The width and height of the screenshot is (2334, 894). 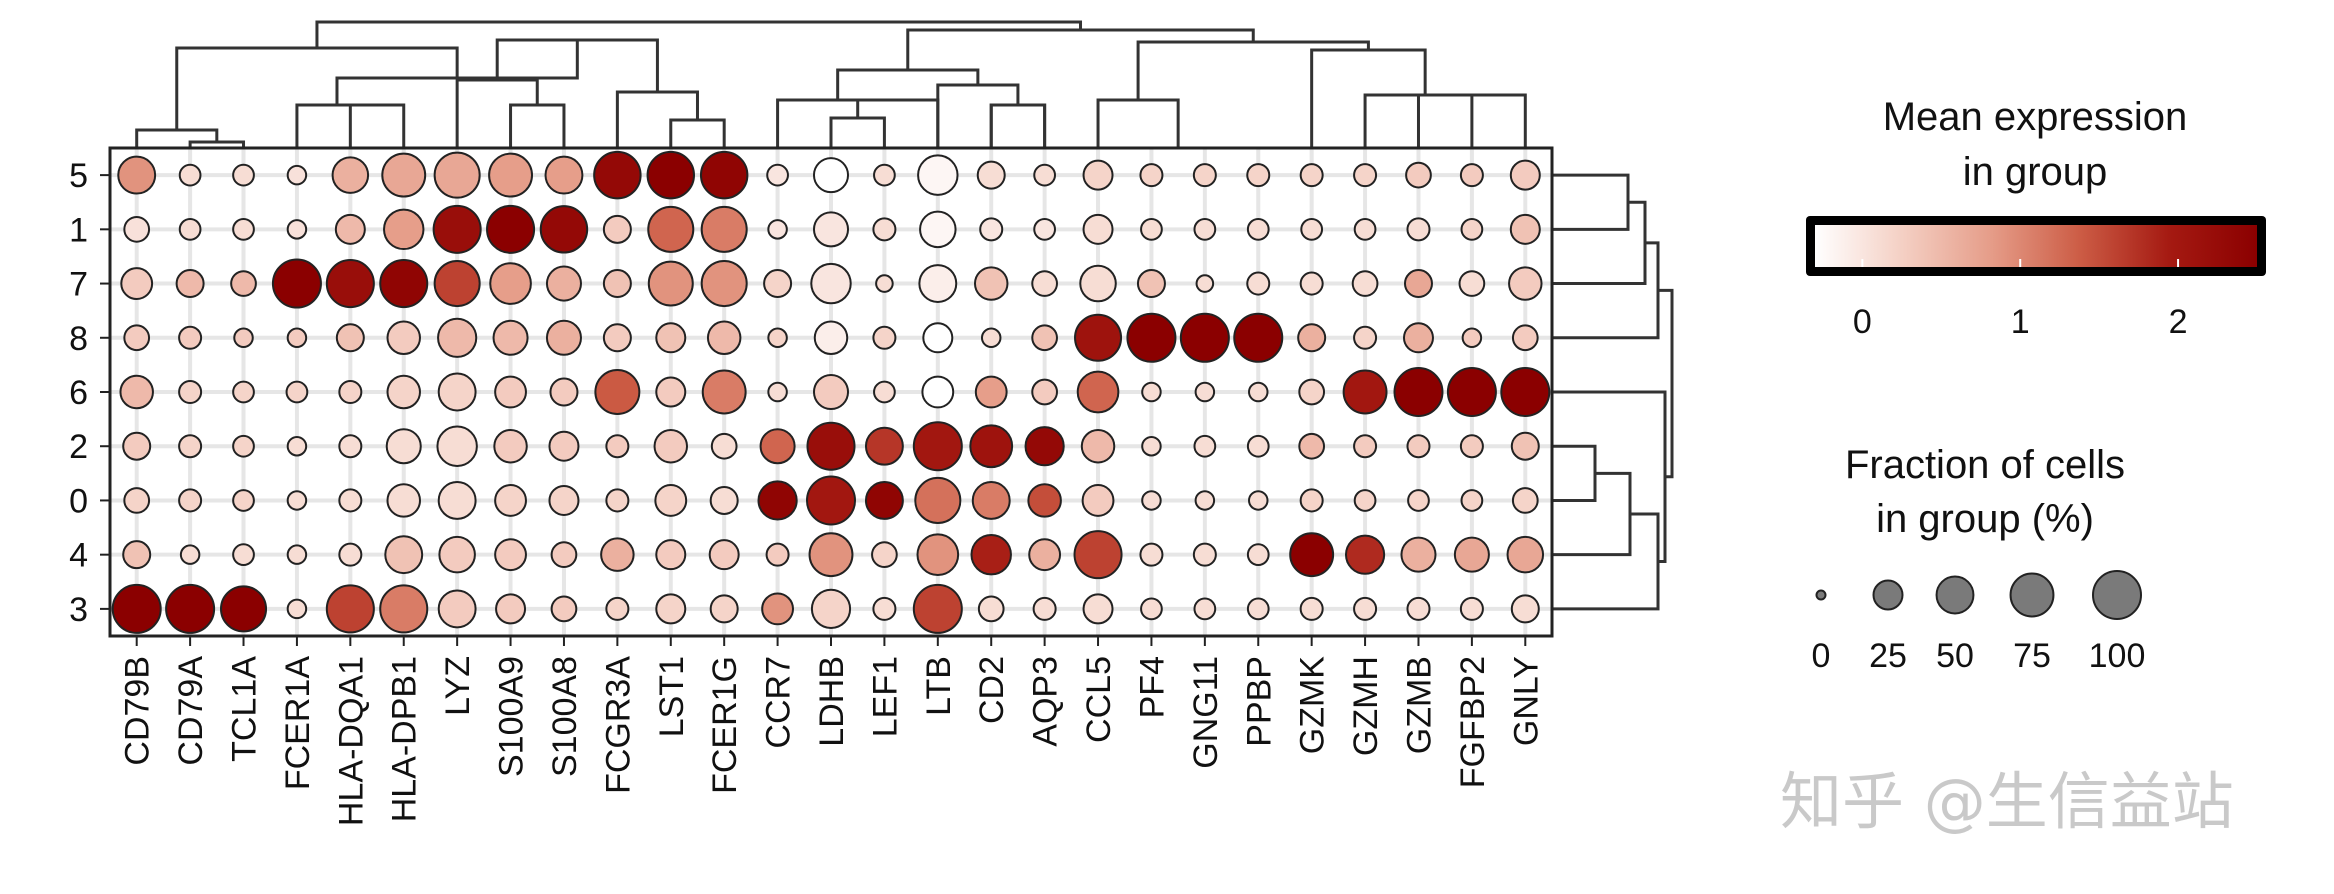 What do you see at coordinates (779, 702) in the screenshot?
I see `x-tick-label: CCR7` at bounding box center [779, 702].